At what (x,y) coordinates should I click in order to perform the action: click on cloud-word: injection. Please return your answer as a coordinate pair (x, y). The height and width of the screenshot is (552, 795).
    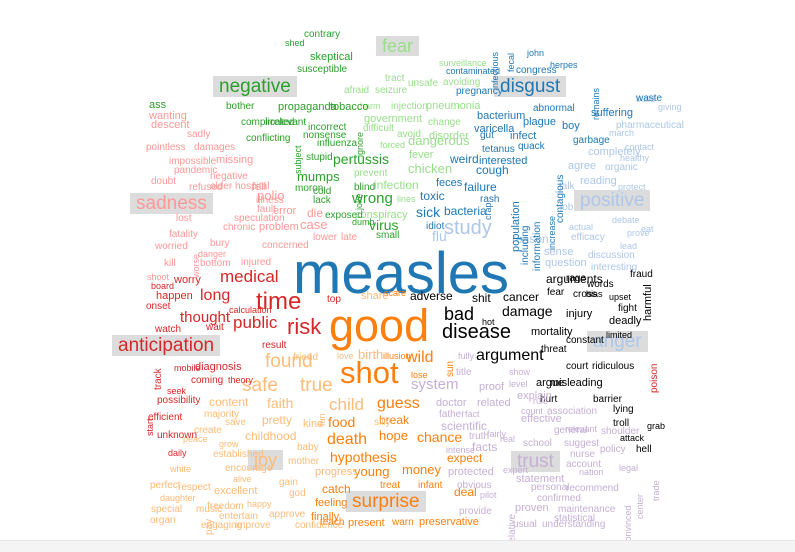
    Looking at the image, I should click on (409, 106).